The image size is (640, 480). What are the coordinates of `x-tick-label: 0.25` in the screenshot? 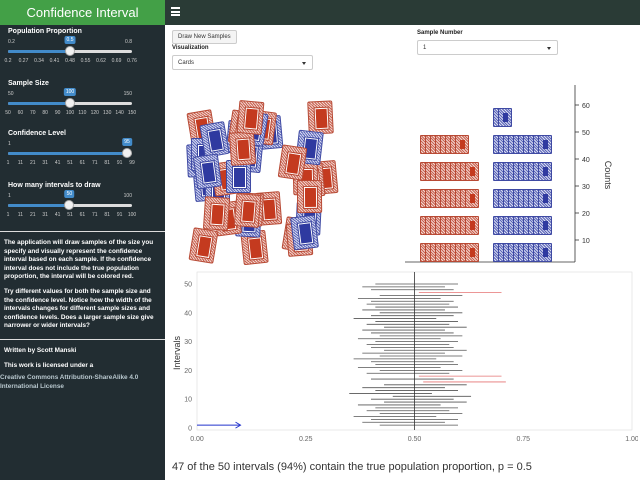 It's located at (306, 439).